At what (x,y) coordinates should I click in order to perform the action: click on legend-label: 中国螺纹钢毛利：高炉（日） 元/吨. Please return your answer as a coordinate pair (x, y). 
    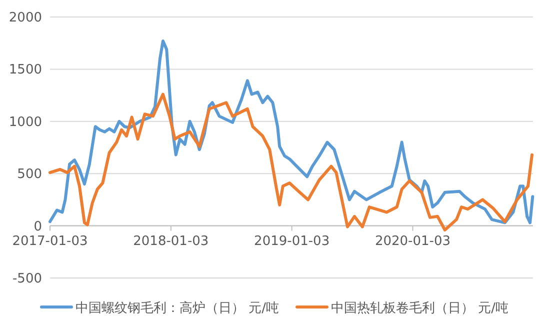
    Looking at the image, I should click on (177, 308).